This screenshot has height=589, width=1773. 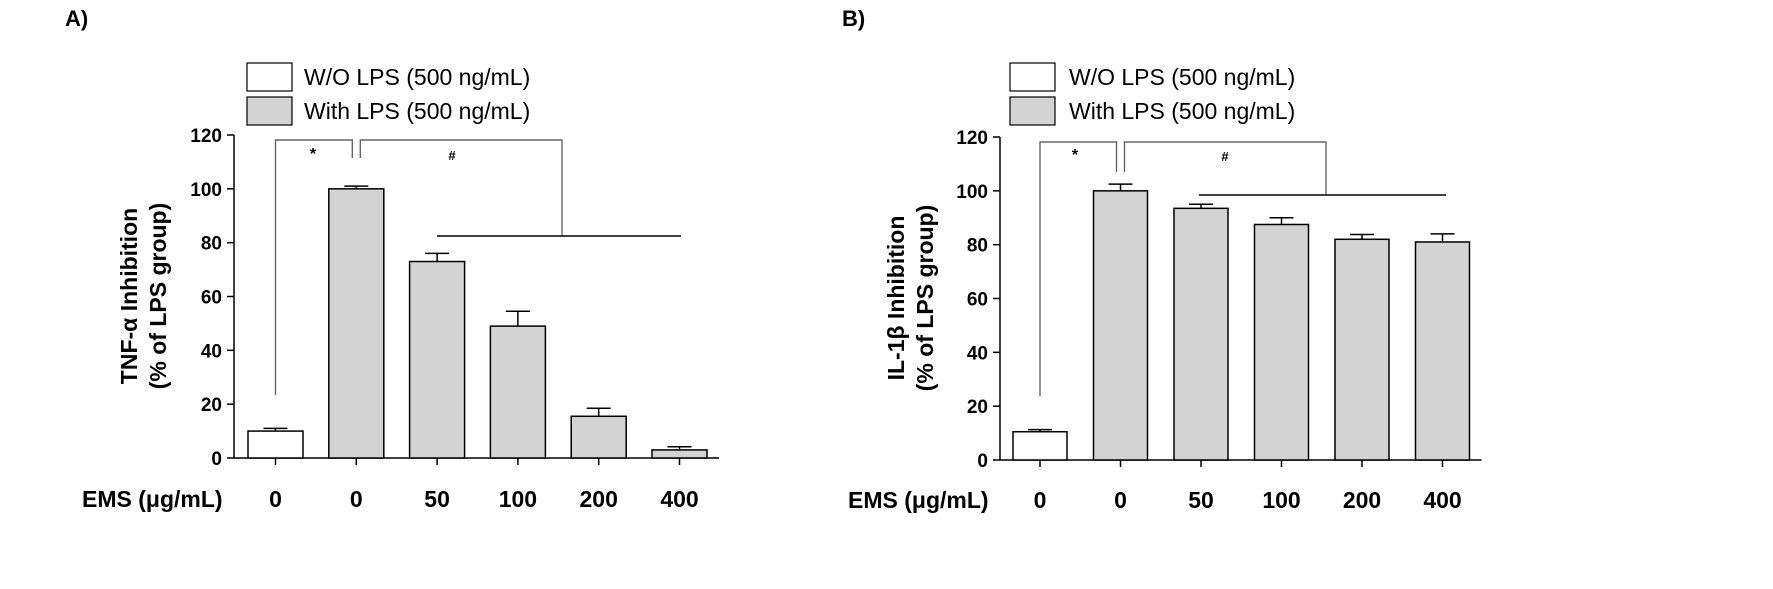 What do you see at coordinates (972, 138) in the screenshot?
I see `panel-b-y-tick-label: 120` at bounding box center [972, 138].